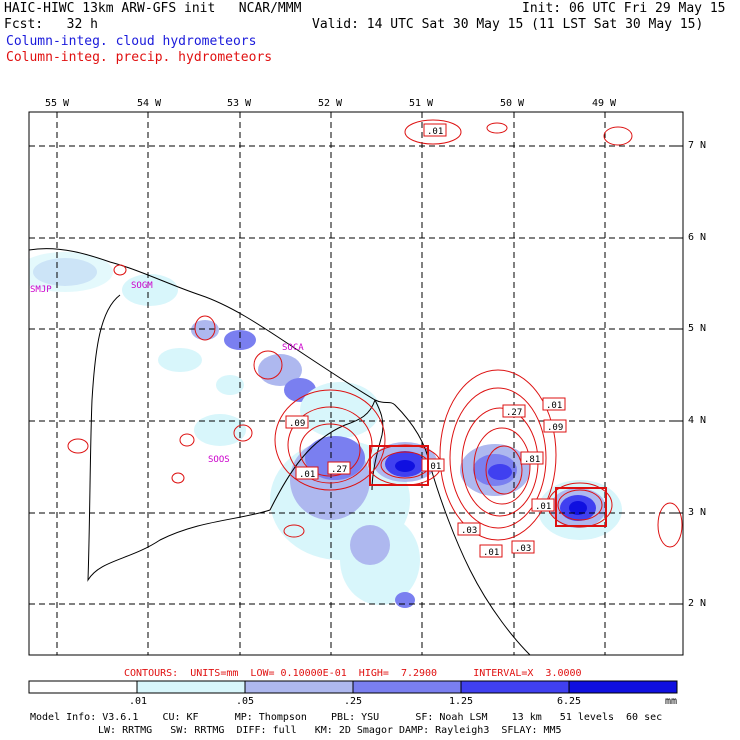 Image resolution: width=740 pixels, height=740 pixels. I want to click on lat-label: 2 N, so click(697, 603).